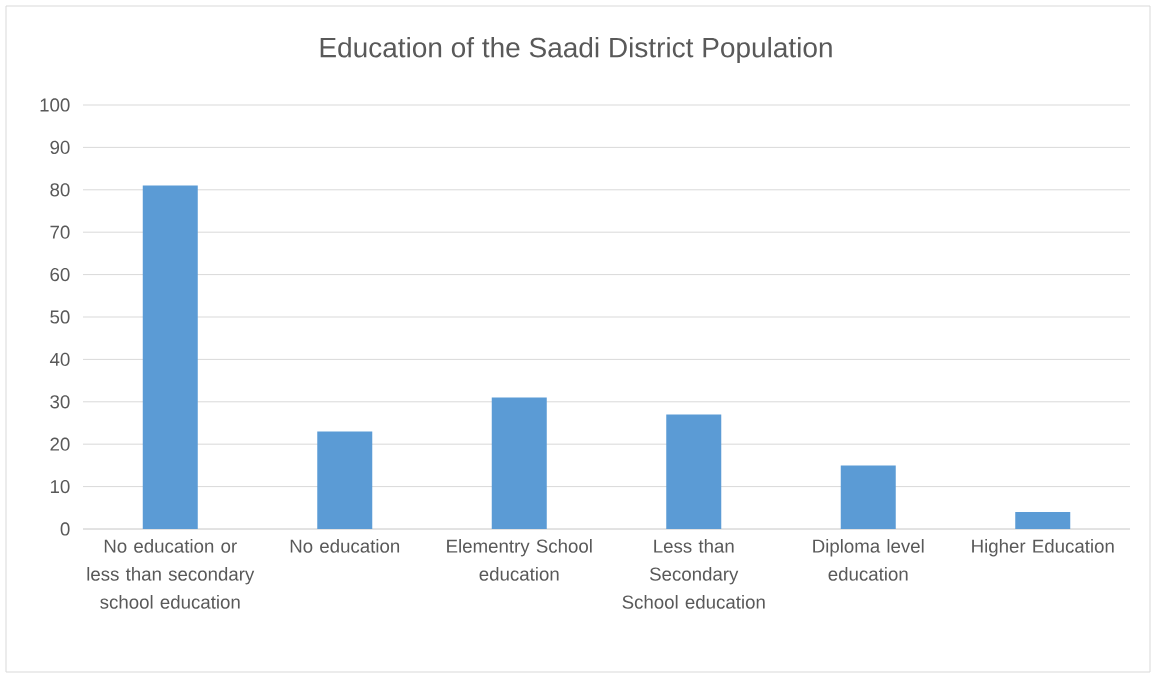 The image size is (1152, 674). What do you see at coordinates (60, 274) in the screenshot?
I see `y-tick-label: 60` at bounding box center [60, 274].